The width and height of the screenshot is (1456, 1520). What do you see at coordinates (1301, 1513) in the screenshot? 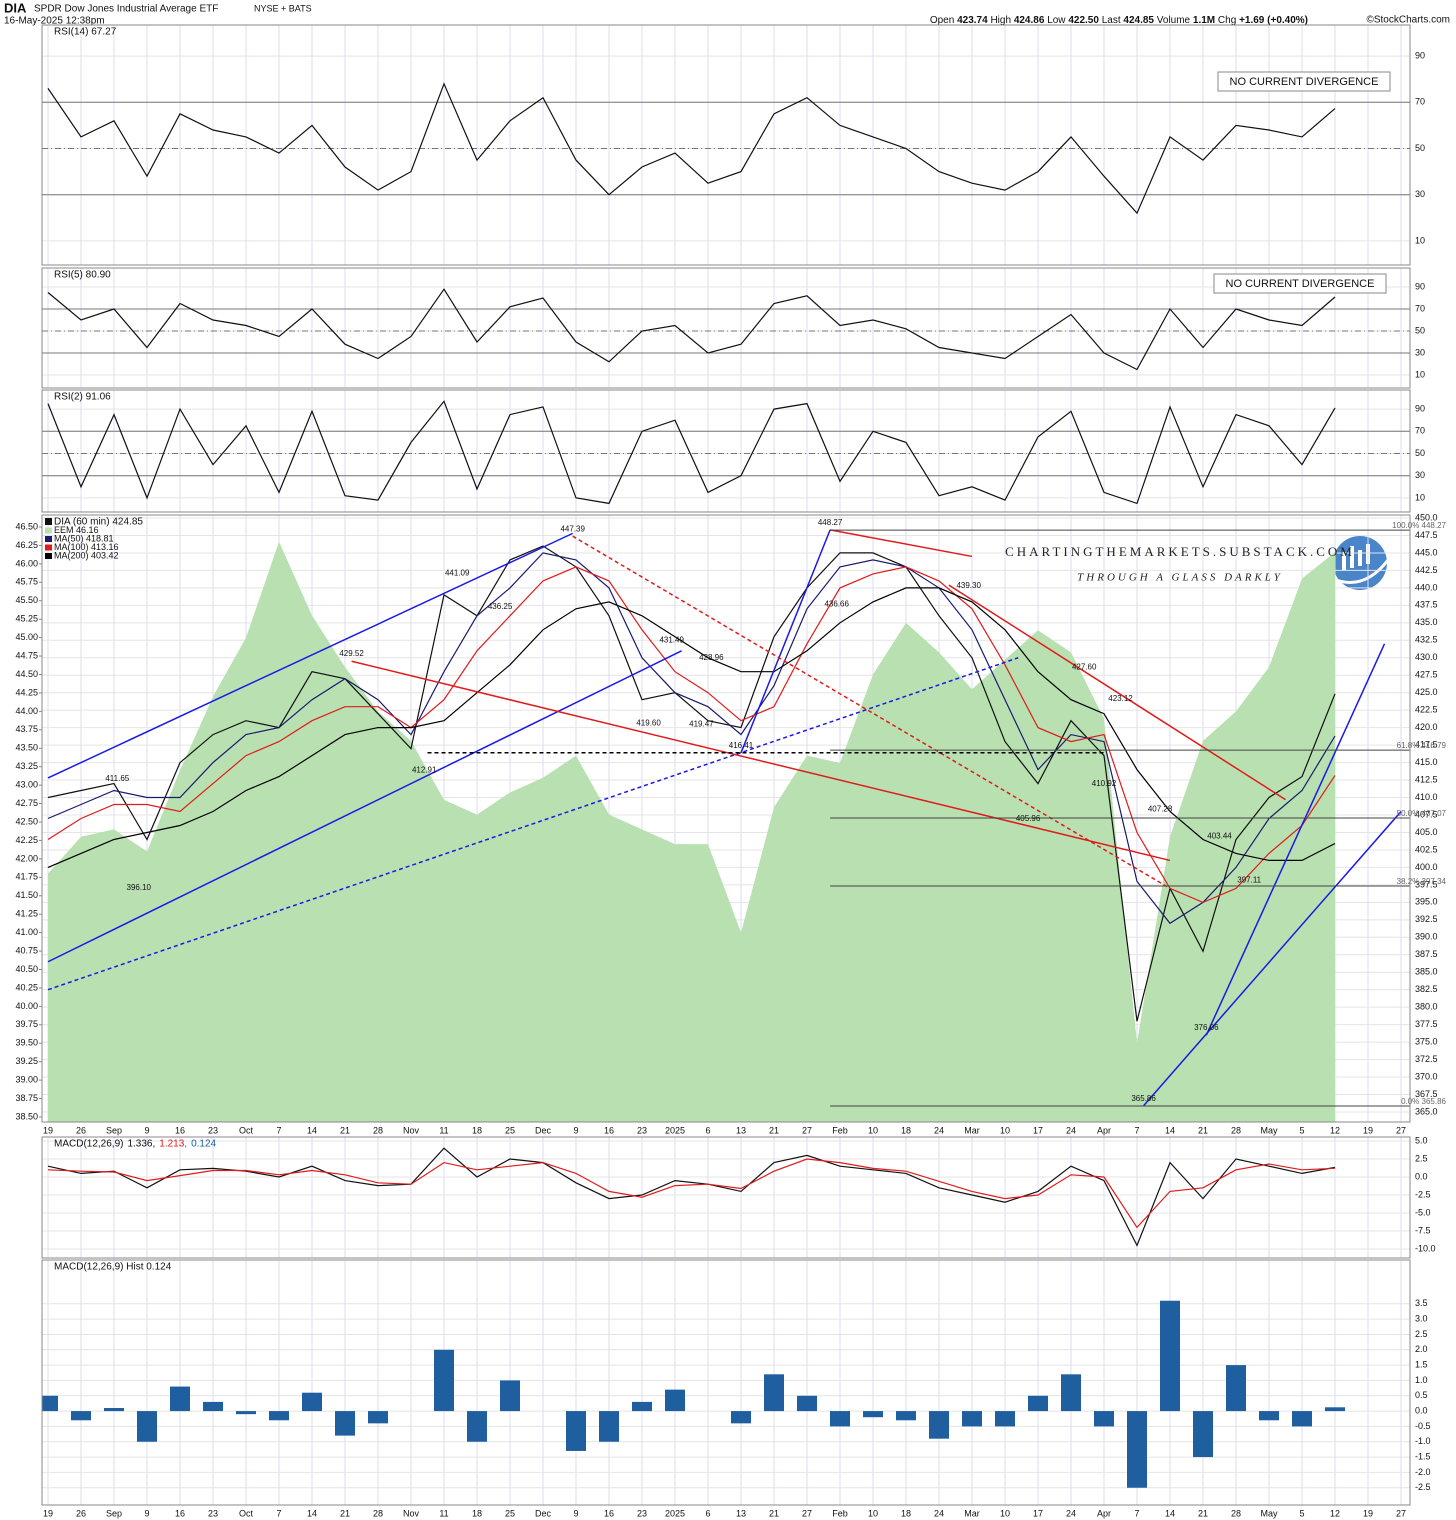
I see `x-tick-label: 5` at bounding box center [1301, 1513].